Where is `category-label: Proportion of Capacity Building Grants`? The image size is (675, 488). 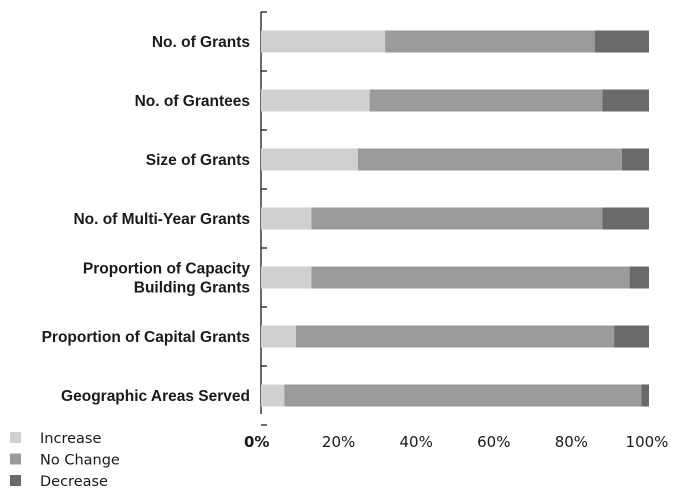
category-label: Proportion of Capacity Building Grants is located at coordinates (166, 279).